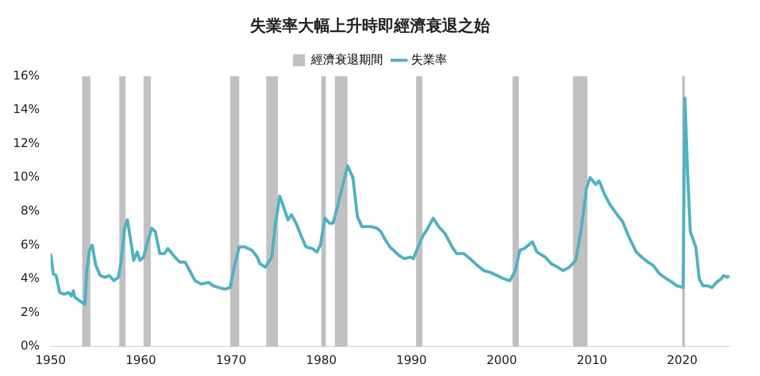  I want to click on x-tick-label: 2000, so click(502, 359).